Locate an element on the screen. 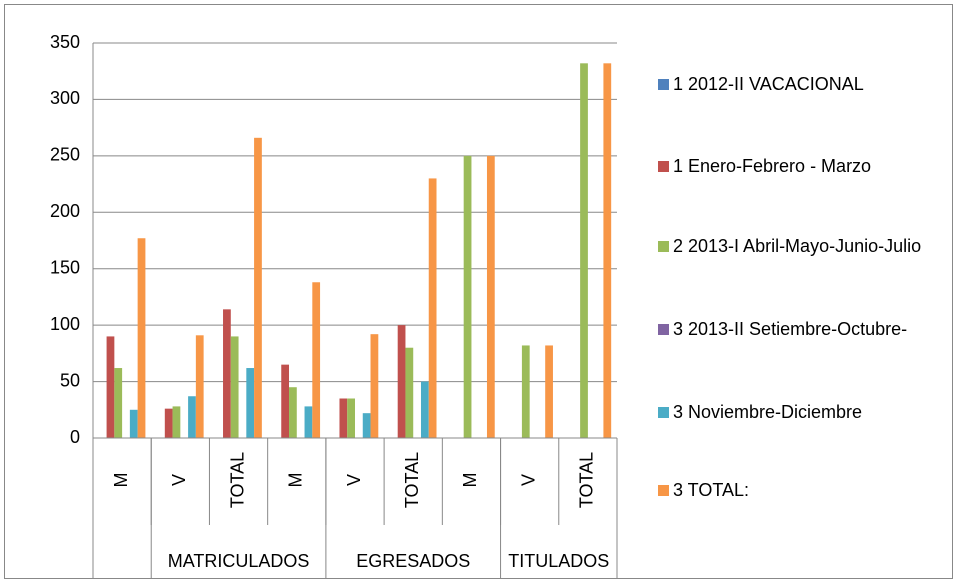  legend-label: 1 2012-II VACACIONAL is located at coordinates (768, 84).